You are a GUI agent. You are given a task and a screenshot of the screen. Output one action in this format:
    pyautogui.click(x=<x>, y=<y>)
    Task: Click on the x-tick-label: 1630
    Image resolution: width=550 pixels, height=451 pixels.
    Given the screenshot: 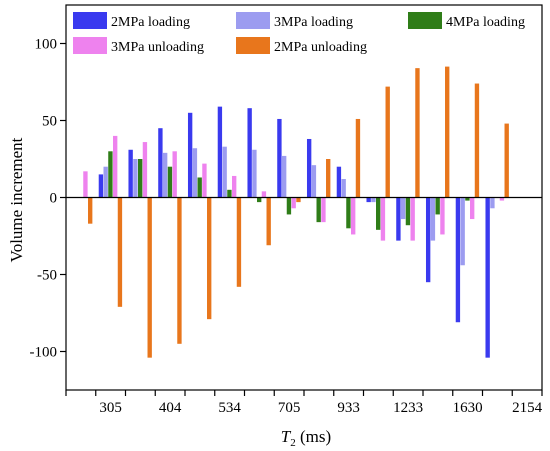 What is the action you would take?
    pyautogui.click(x=468, y=408)
    